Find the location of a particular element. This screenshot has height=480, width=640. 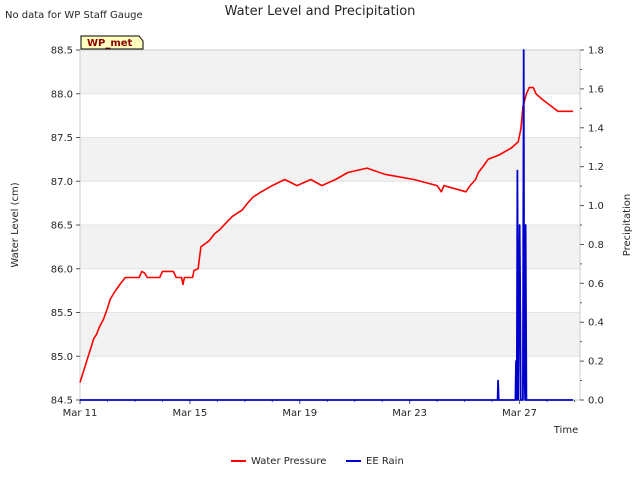

x-tick-label: Mar 27 is located at coordinates (519, 413).